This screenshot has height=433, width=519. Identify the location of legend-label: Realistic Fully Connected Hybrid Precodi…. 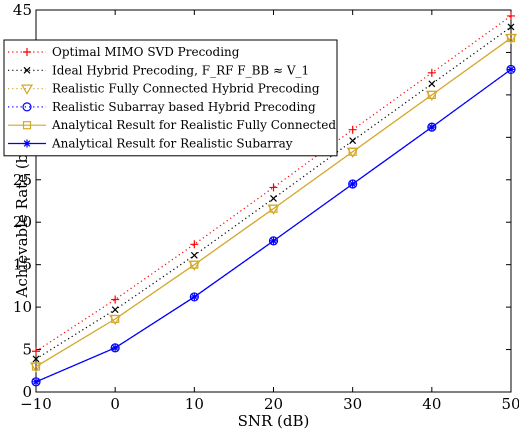
(186, 89).